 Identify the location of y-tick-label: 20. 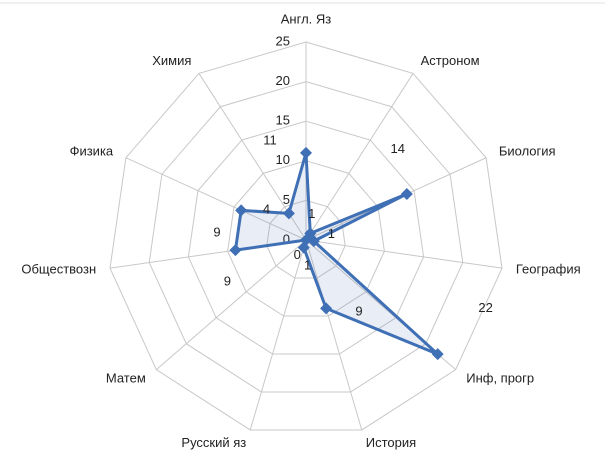
(283, 80).